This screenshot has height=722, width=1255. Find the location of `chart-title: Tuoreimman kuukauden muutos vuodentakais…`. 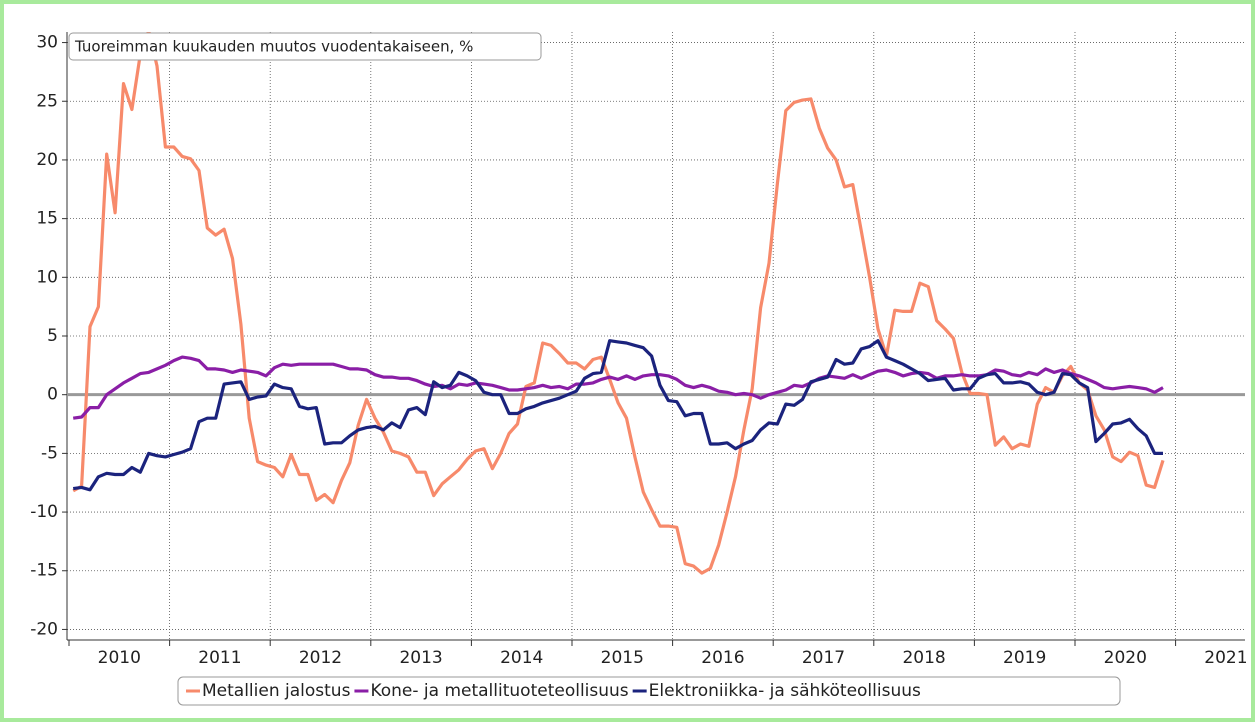

chart-title: Tuoreimman kuukauden muutos vuodentakais… is located at coordinates (273, 47).